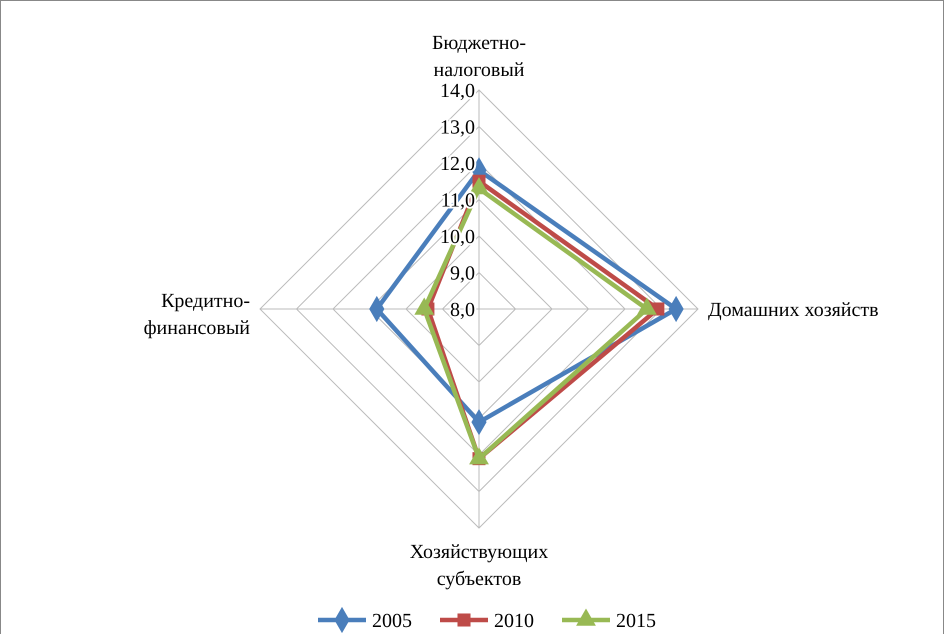 This screenshot has width=944, height=634. I want to click on y-tick-label: 9,0, so click(462, 273).